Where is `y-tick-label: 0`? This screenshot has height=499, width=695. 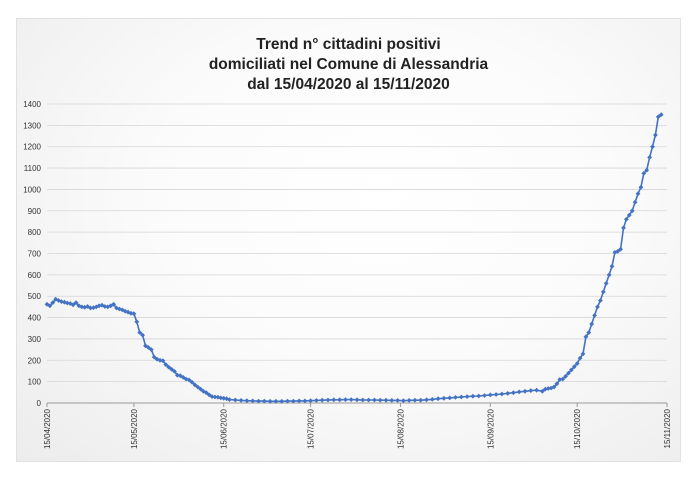 y-tick-label: 0 is located at coordinates (39, 403).